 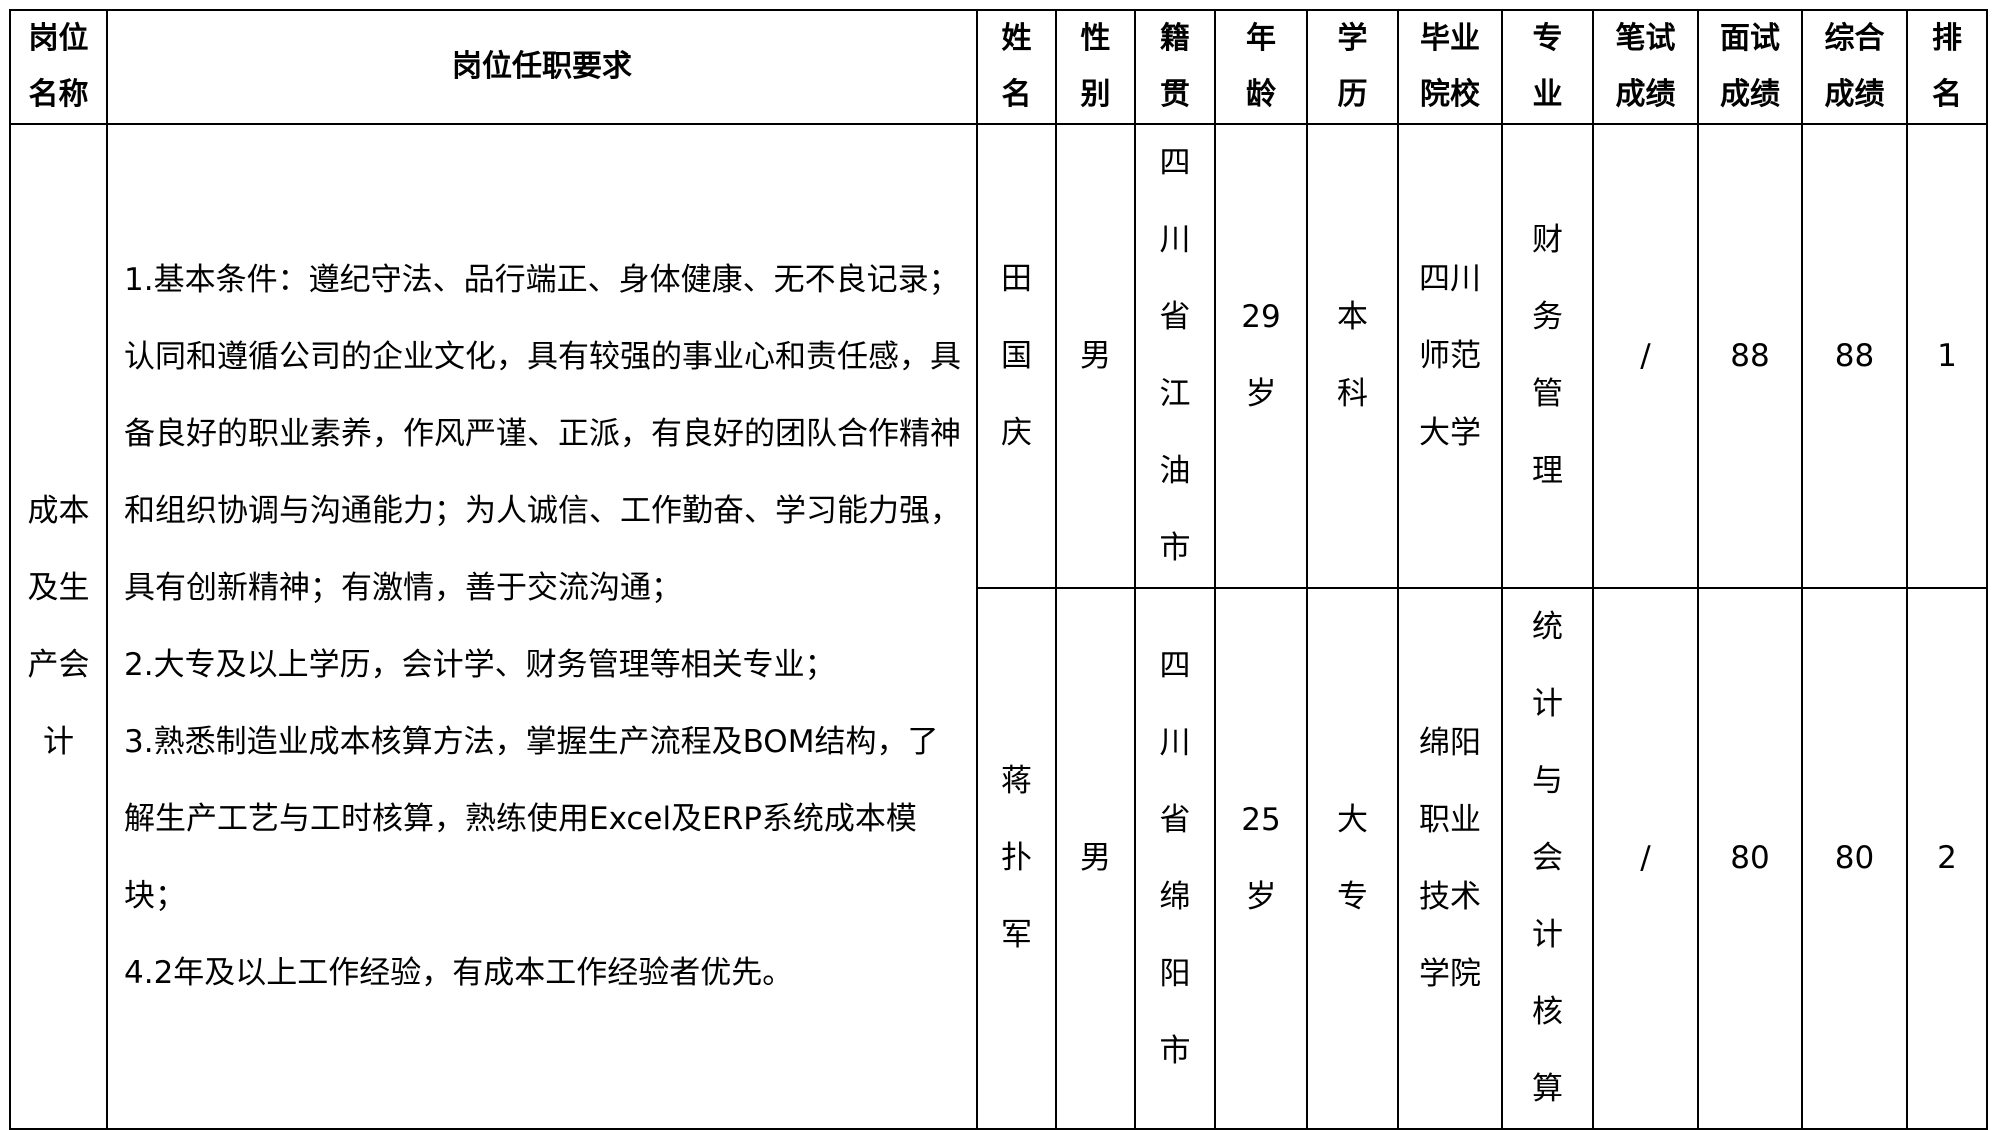 What do you see at coordinates (1750, 858) in the screenshot?
I see `interview-score-cell: 80` at bounding box center [1750, 858].